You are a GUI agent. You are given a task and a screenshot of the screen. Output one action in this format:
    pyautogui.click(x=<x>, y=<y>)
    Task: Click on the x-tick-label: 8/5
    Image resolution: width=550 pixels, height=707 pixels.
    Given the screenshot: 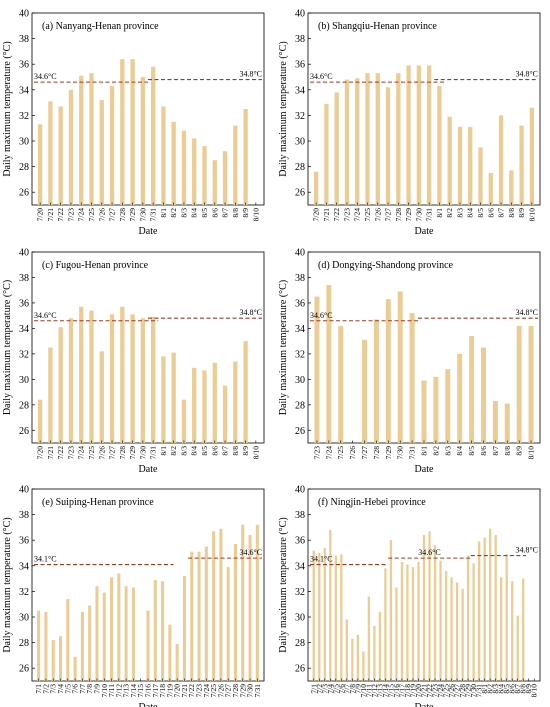 What is the action you would take?
    pyautogui.click(x=506, y=689)
    